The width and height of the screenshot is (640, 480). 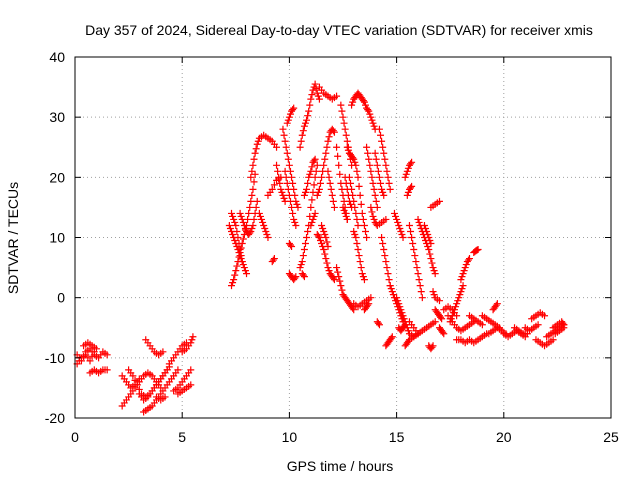 I want to click on y-tick-label: -20, so click(x=55, y=418).